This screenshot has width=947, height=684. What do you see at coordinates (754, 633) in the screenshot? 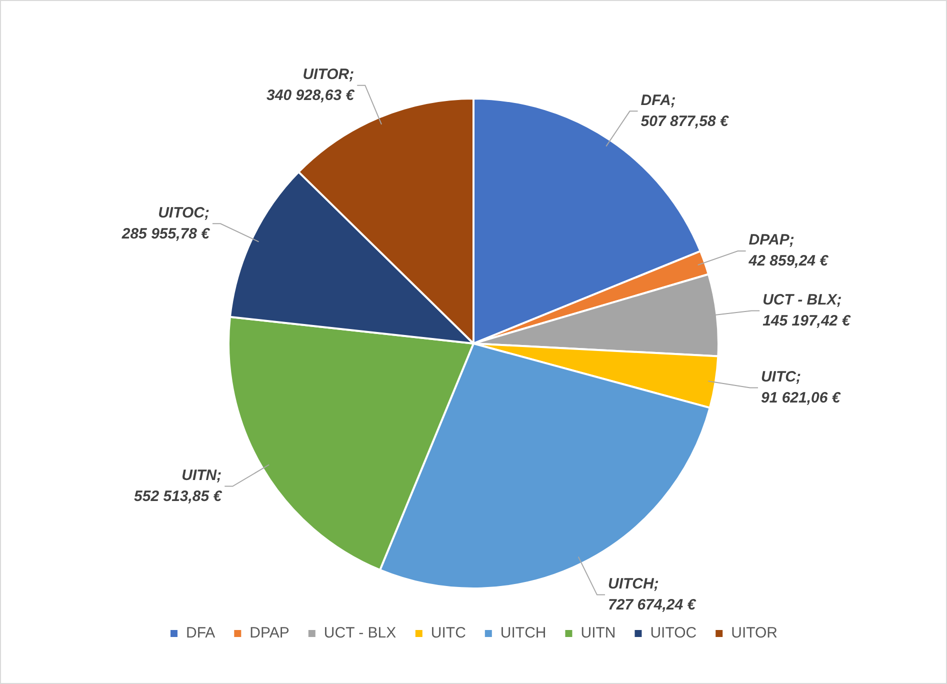
I see `legend-label: UITOR` at bounding box center [754, 633].